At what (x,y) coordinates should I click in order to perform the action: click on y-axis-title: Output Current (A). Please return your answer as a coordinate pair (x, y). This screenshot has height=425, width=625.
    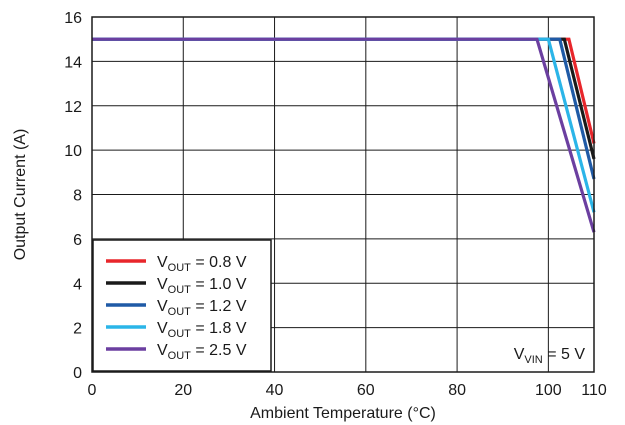
    Looking at the image, I should click on (20, 195).